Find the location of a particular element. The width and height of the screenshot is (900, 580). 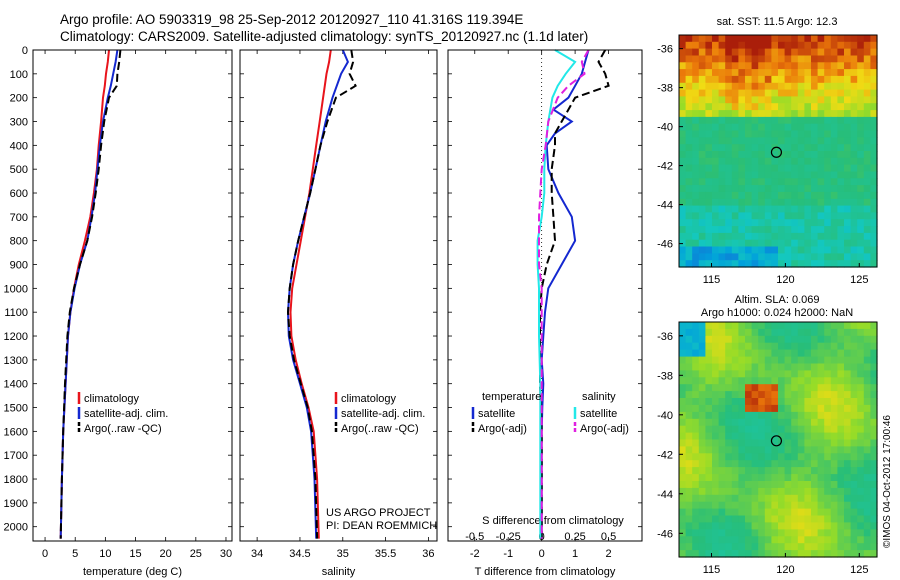

x-tick-label: -1 is located at coordinates (508, 554).